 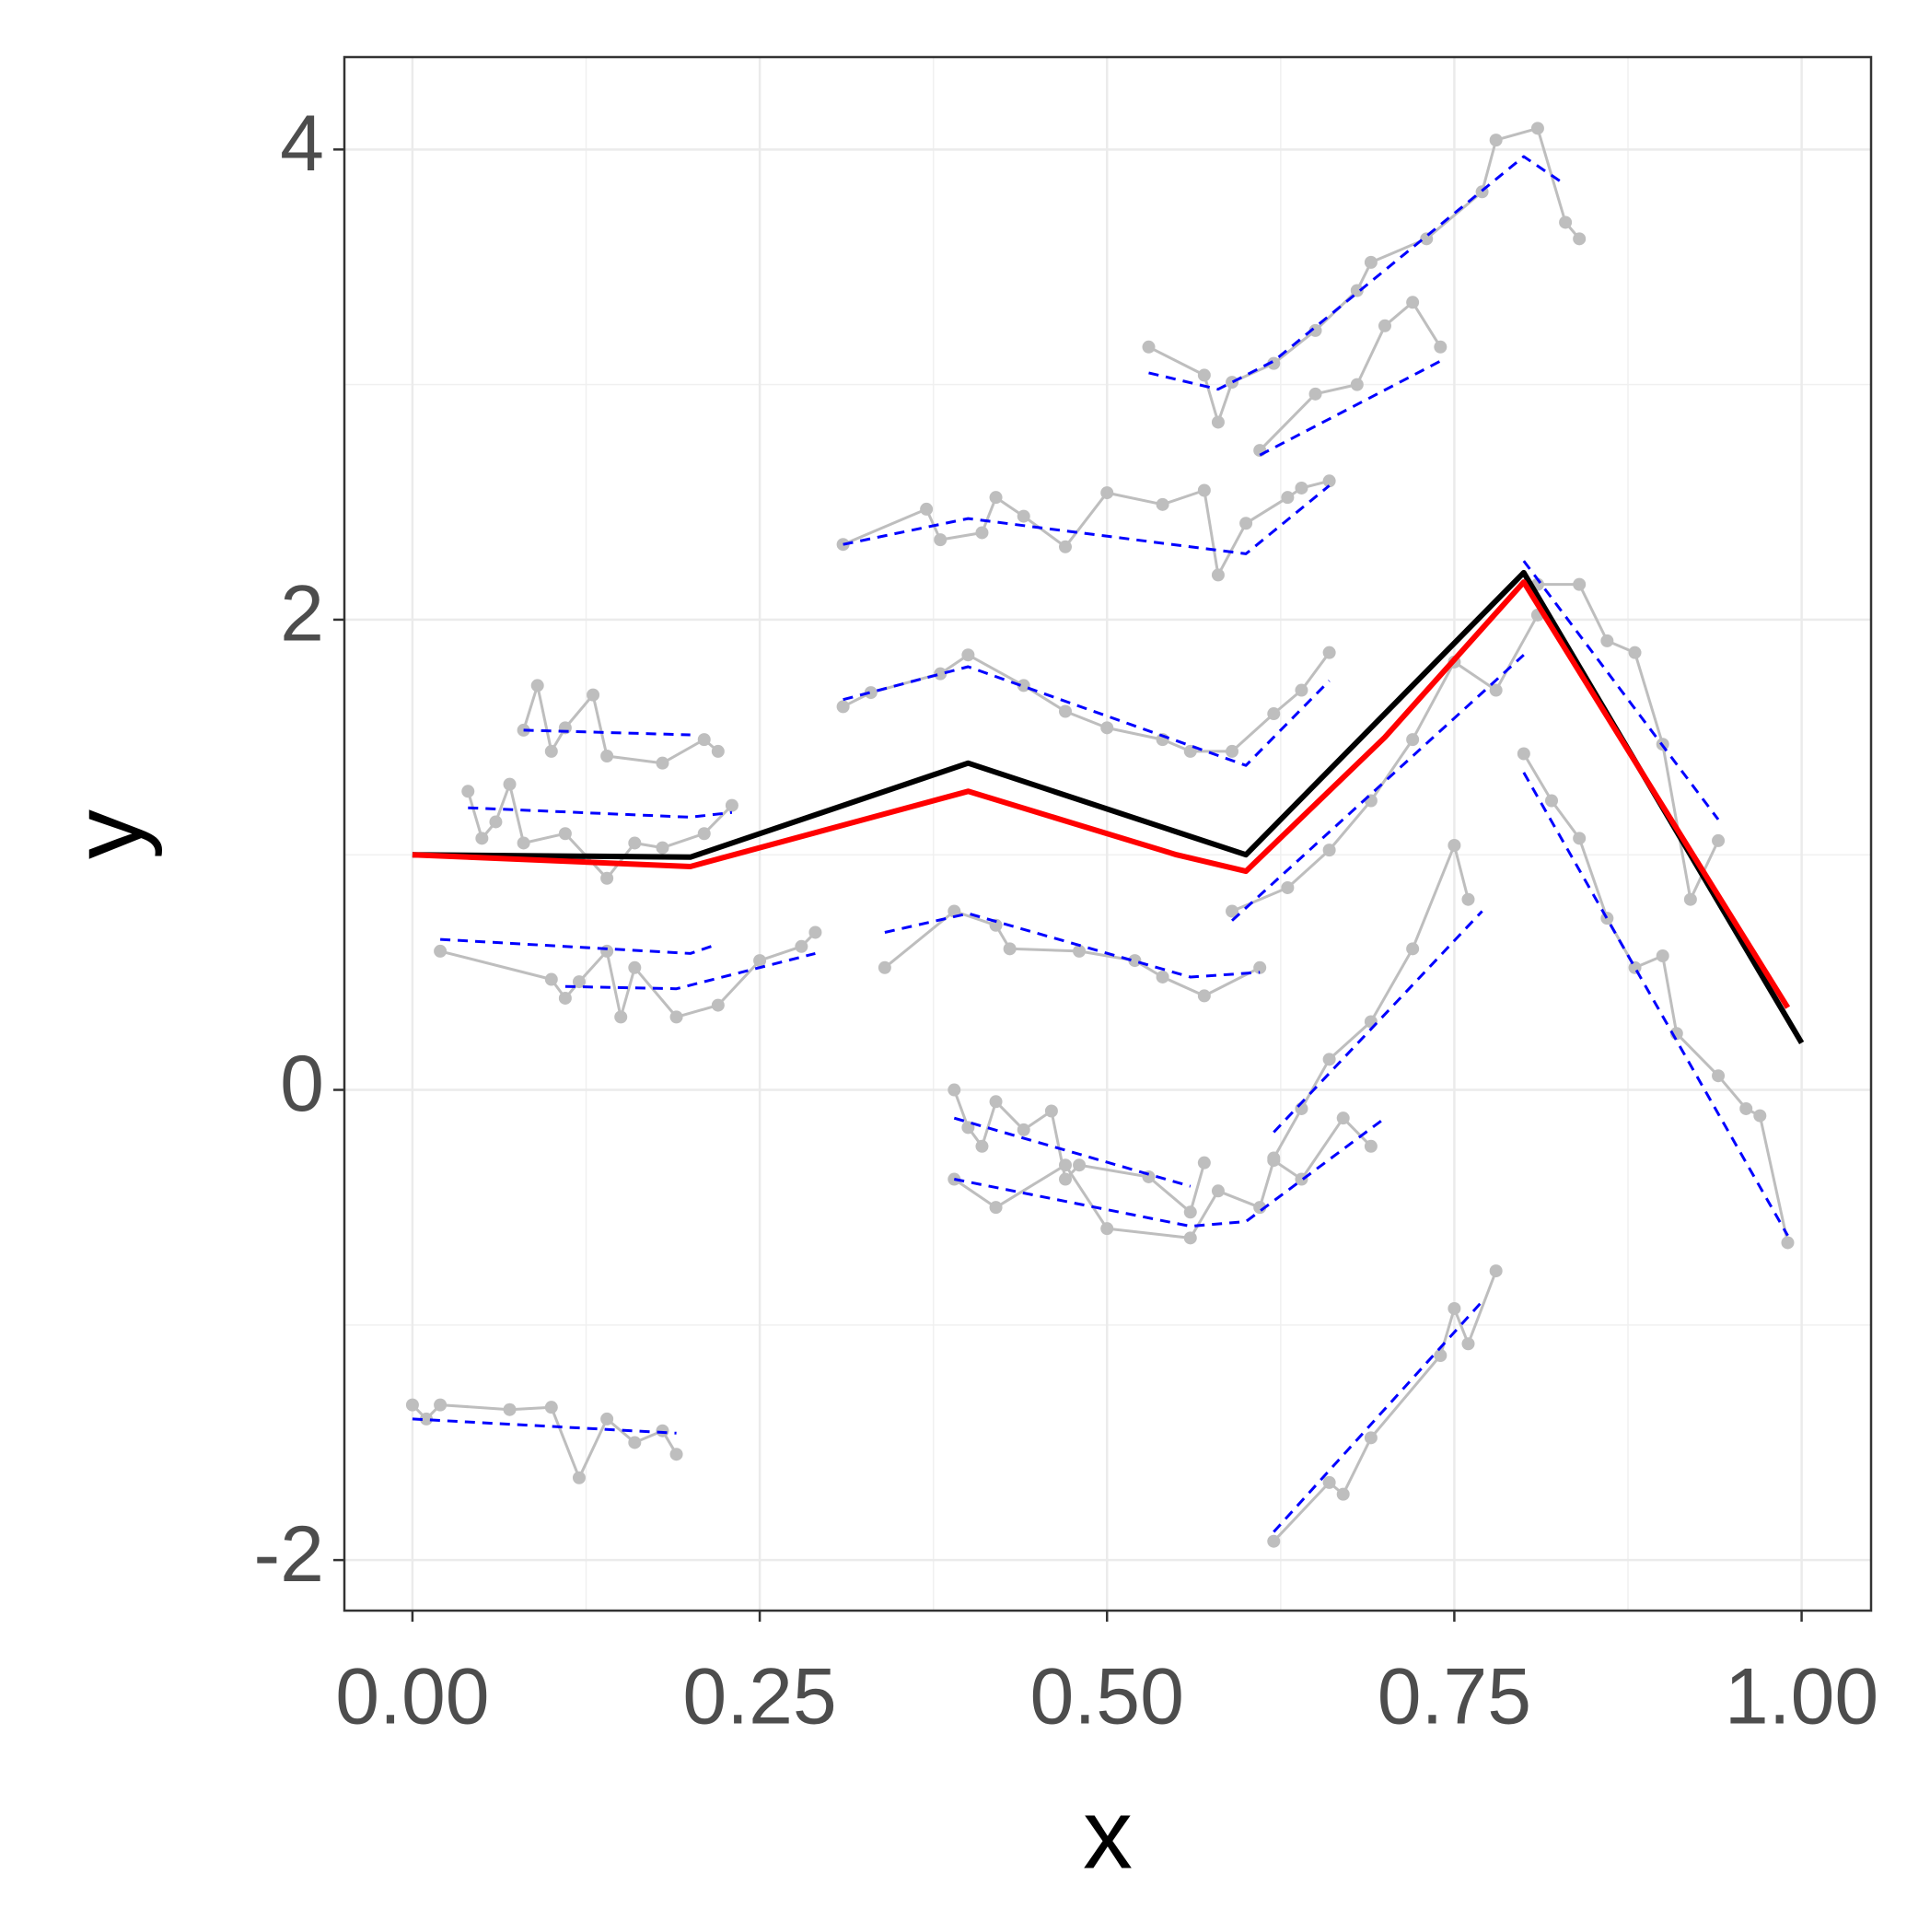 I want to click on y-tick-label: 2, so click(x=302, y=614).